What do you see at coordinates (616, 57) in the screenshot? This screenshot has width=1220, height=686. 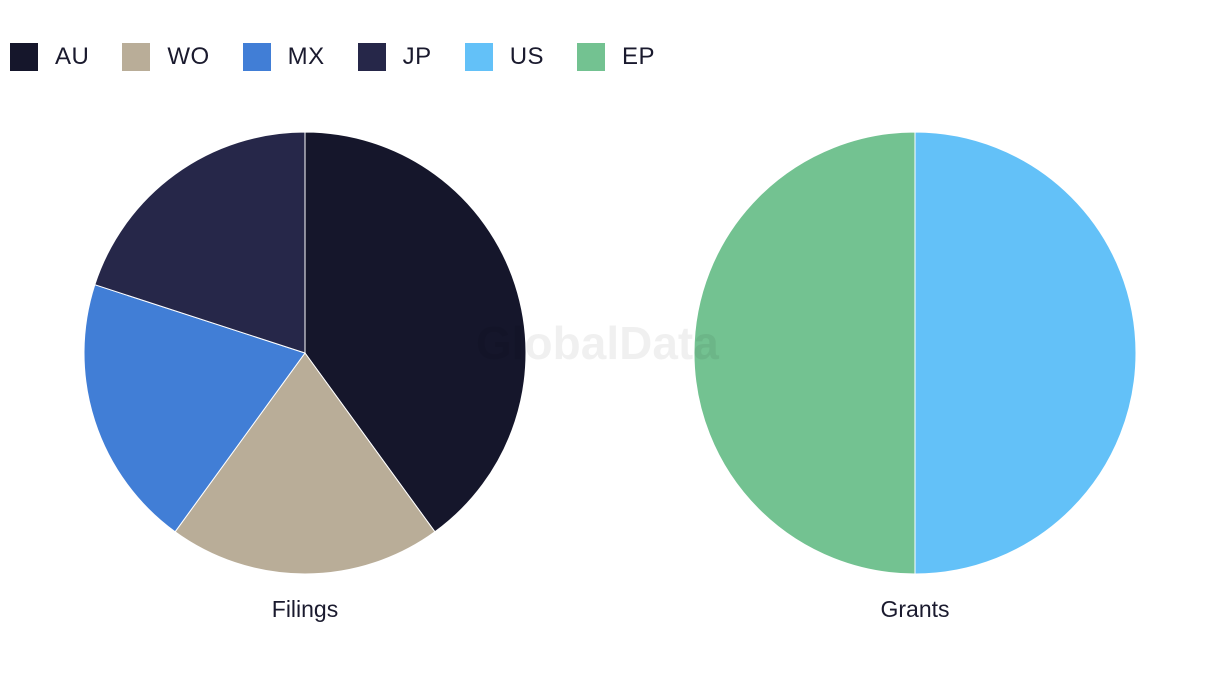 I see `legend-item-ep: EP` at bounding box center [616, 57].